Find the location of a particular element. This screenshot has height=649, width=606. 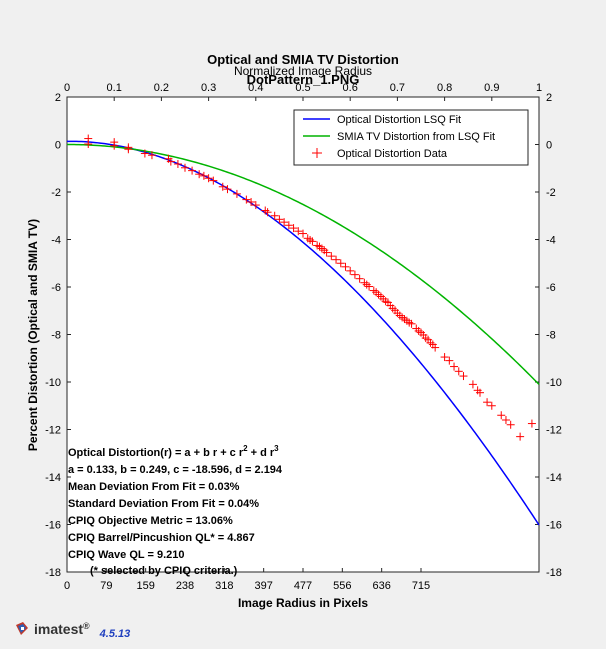

left-tick-label: -8 is located at coordinates (56, 336).